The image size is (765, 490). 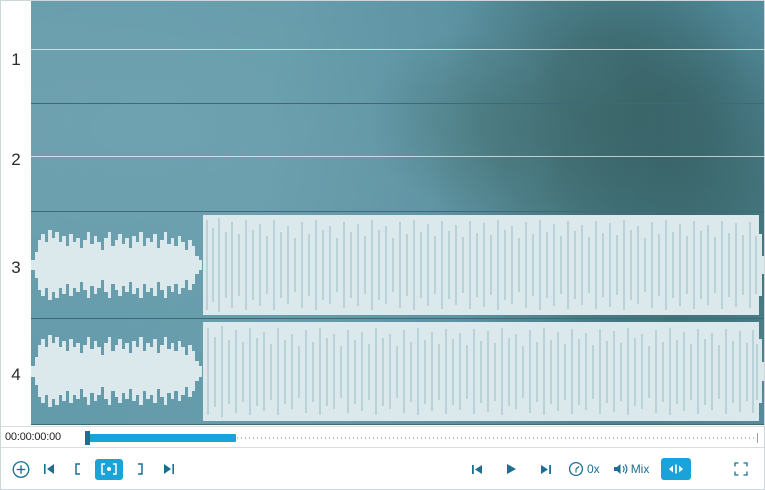 I want to click on mark-in-prev-icon, so click(x=49, y=469).